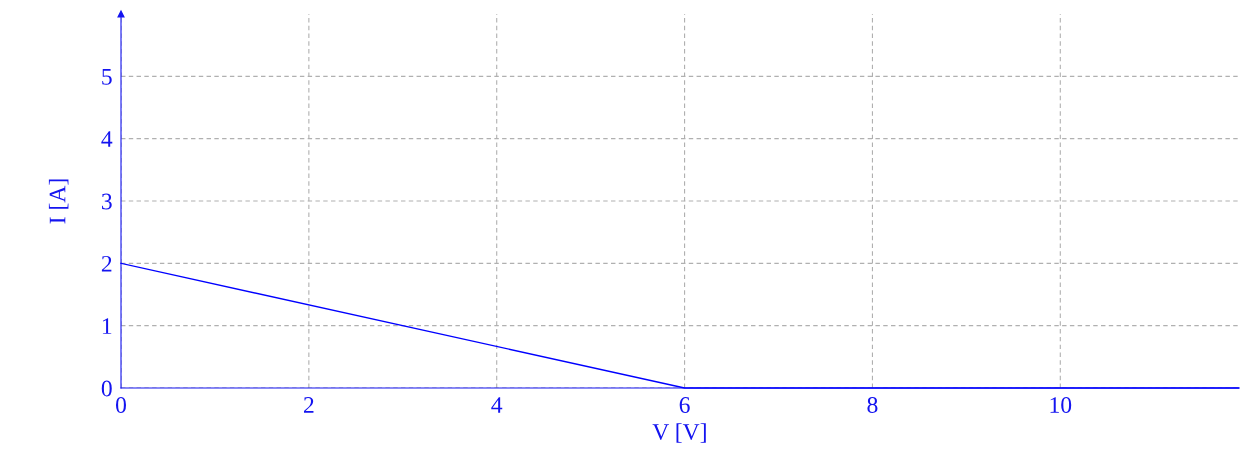 The image size is (1240, 468). What do you see at coordinates (121, 405) in the screenshot?
I see `x-tick-label: 0` at bounding box center [121, 405].